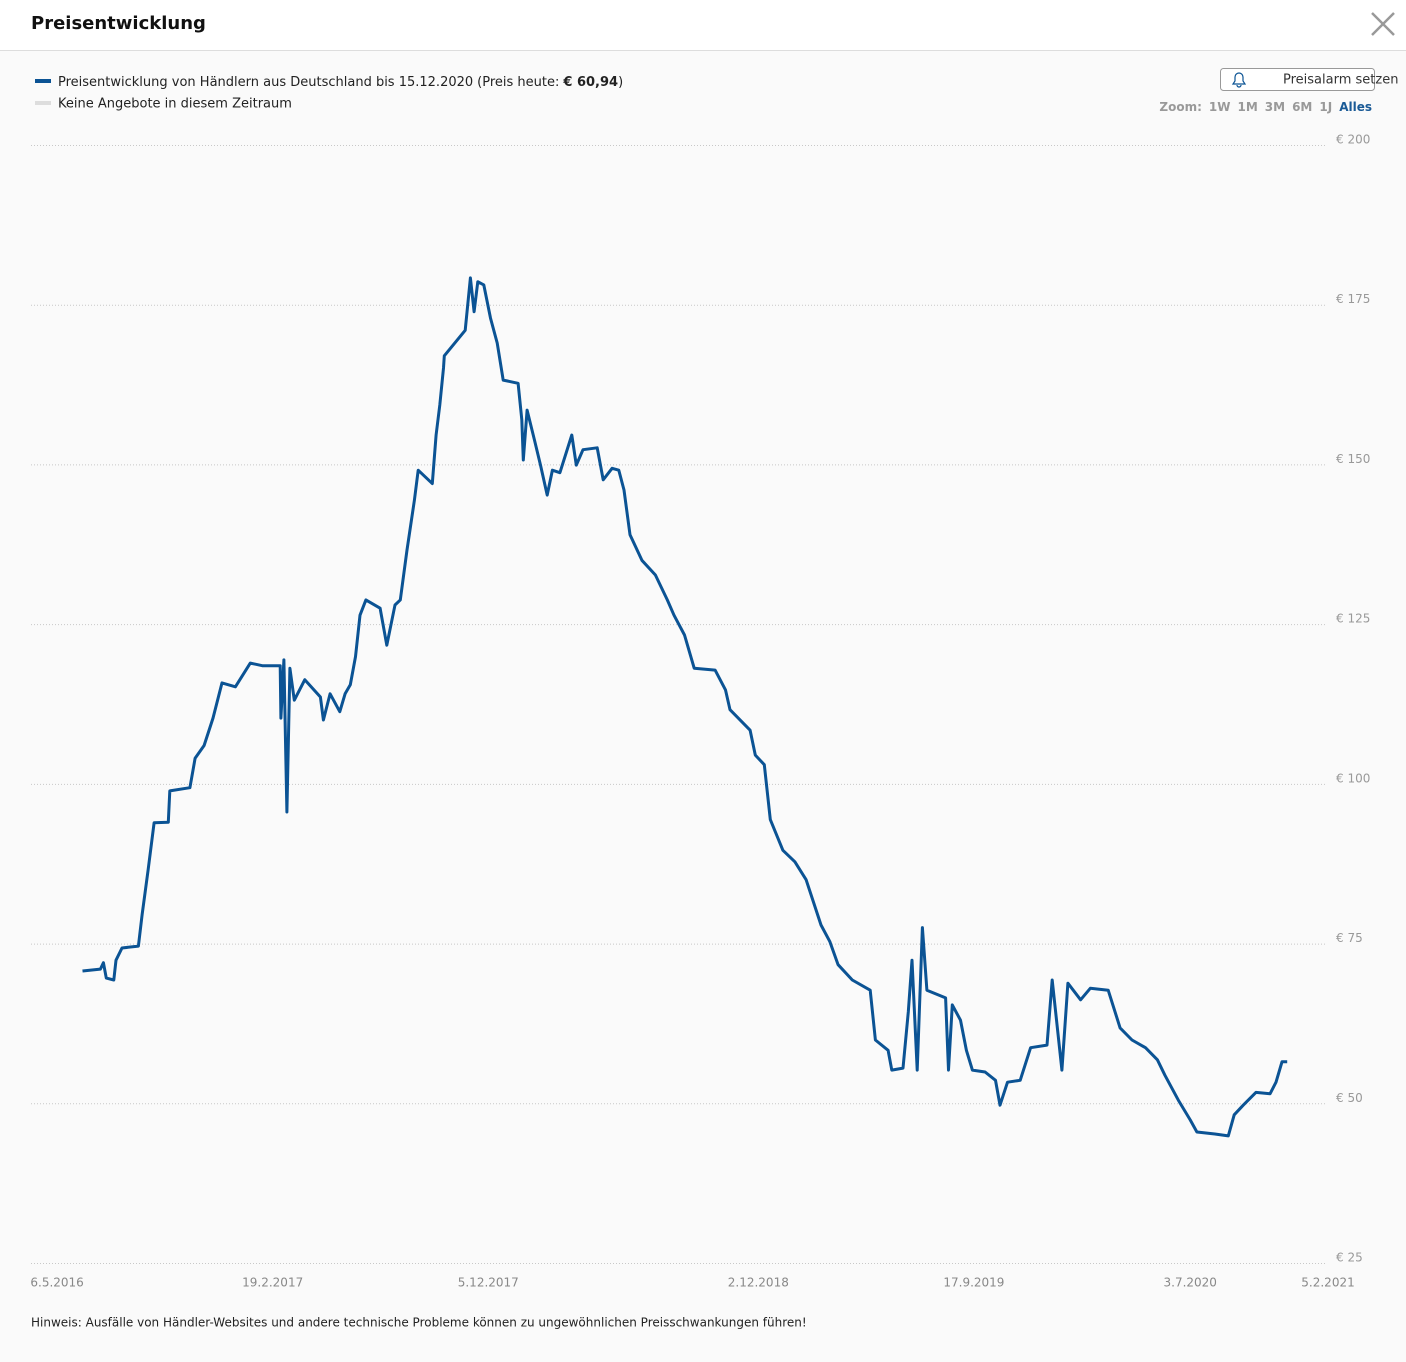  What do you see at coordinates (175, 104) in the screenshot?
I see `legend-entry: Keine Angebote in diesem Zeitraum` at bounding box center [175, 104].